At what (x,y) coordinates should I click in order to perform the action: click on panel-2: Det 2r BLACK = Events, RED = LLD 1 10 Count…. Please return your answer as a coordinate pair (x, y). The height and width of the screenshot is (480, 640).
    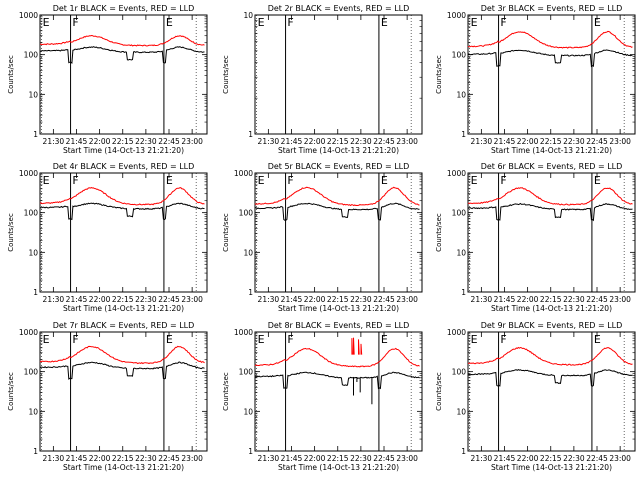
    Looking at the image, I should click on (322, 79).